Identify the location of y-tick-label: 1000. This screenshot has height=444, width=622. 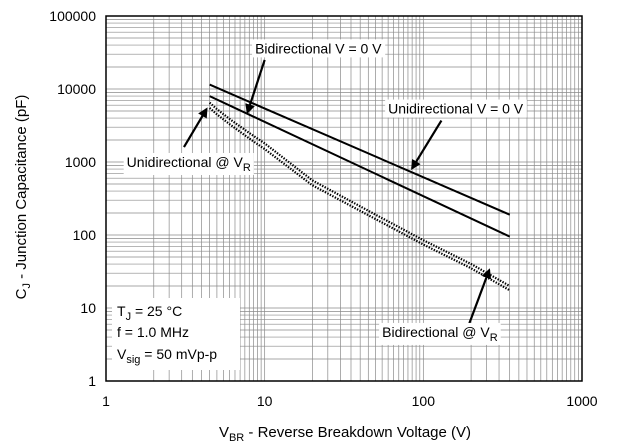
(80, 162).